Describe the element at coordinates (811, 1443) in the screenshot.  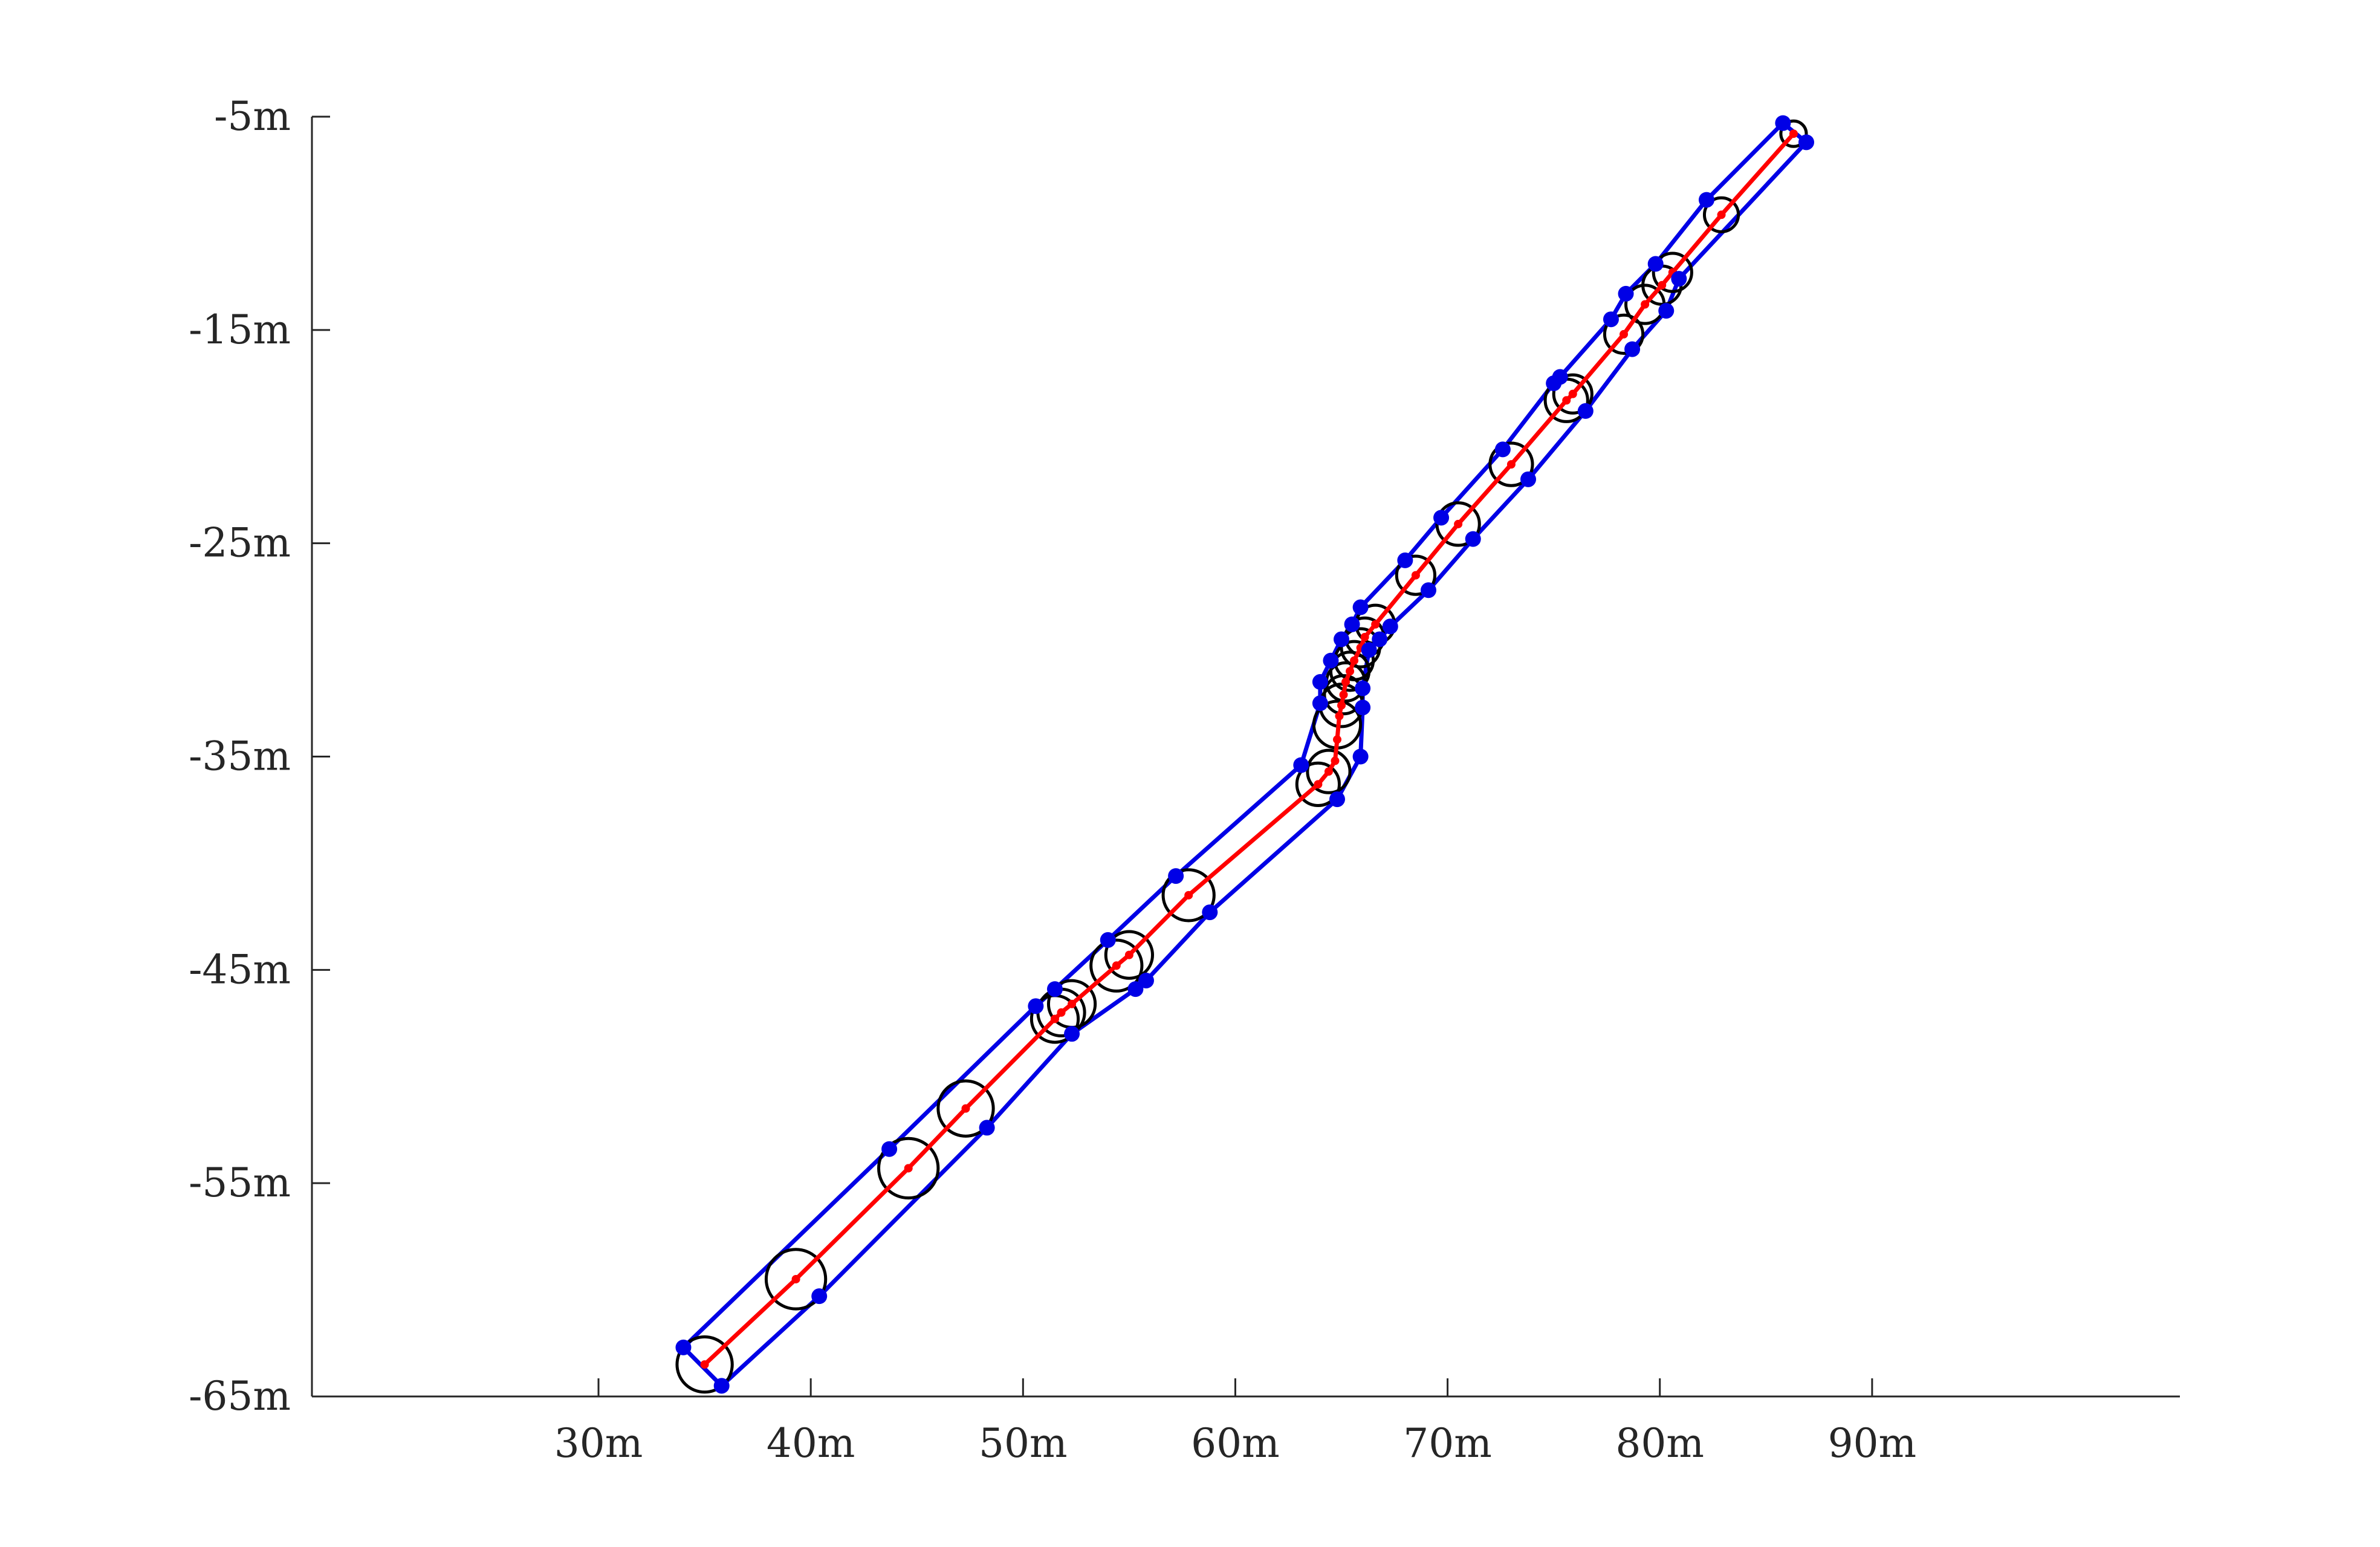
I see `x-tick-label: 40m` at that location.